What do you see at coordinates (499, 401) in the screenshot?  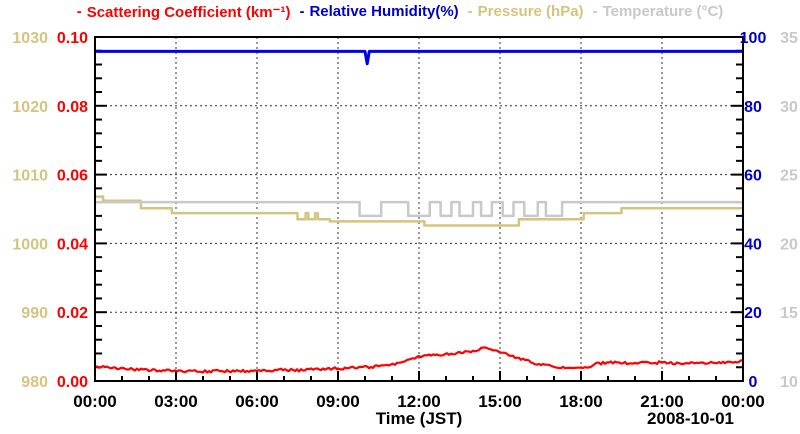 I see `x-tick-label: 15:00` at bounding box center [499, 401].